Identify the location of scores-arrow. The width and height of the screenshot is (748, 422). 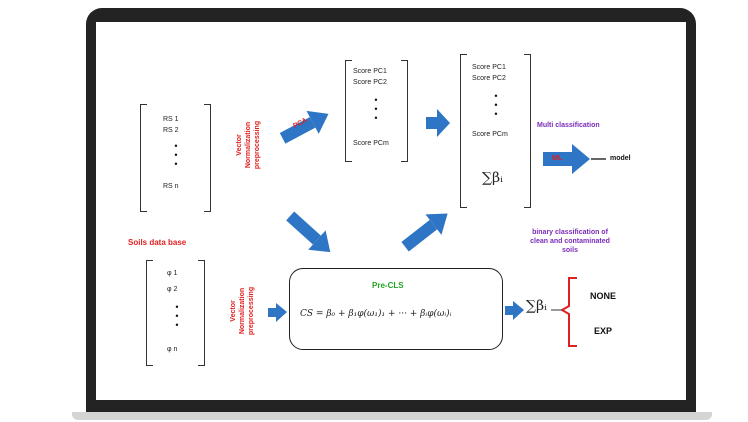
(438, 123).